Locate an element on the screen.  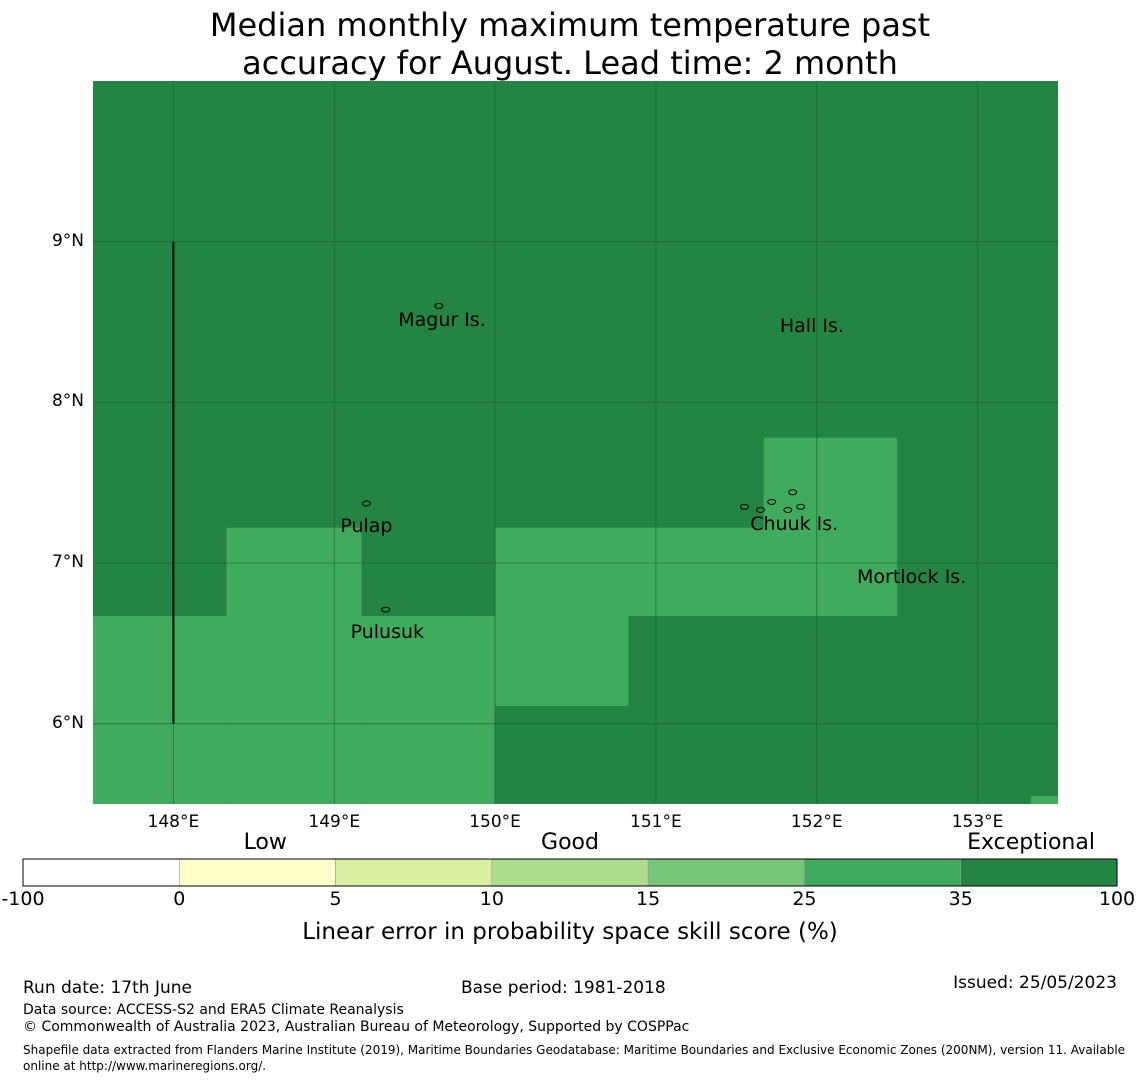
lon-tick-label: 150°E is located at coordinates (495, 822).